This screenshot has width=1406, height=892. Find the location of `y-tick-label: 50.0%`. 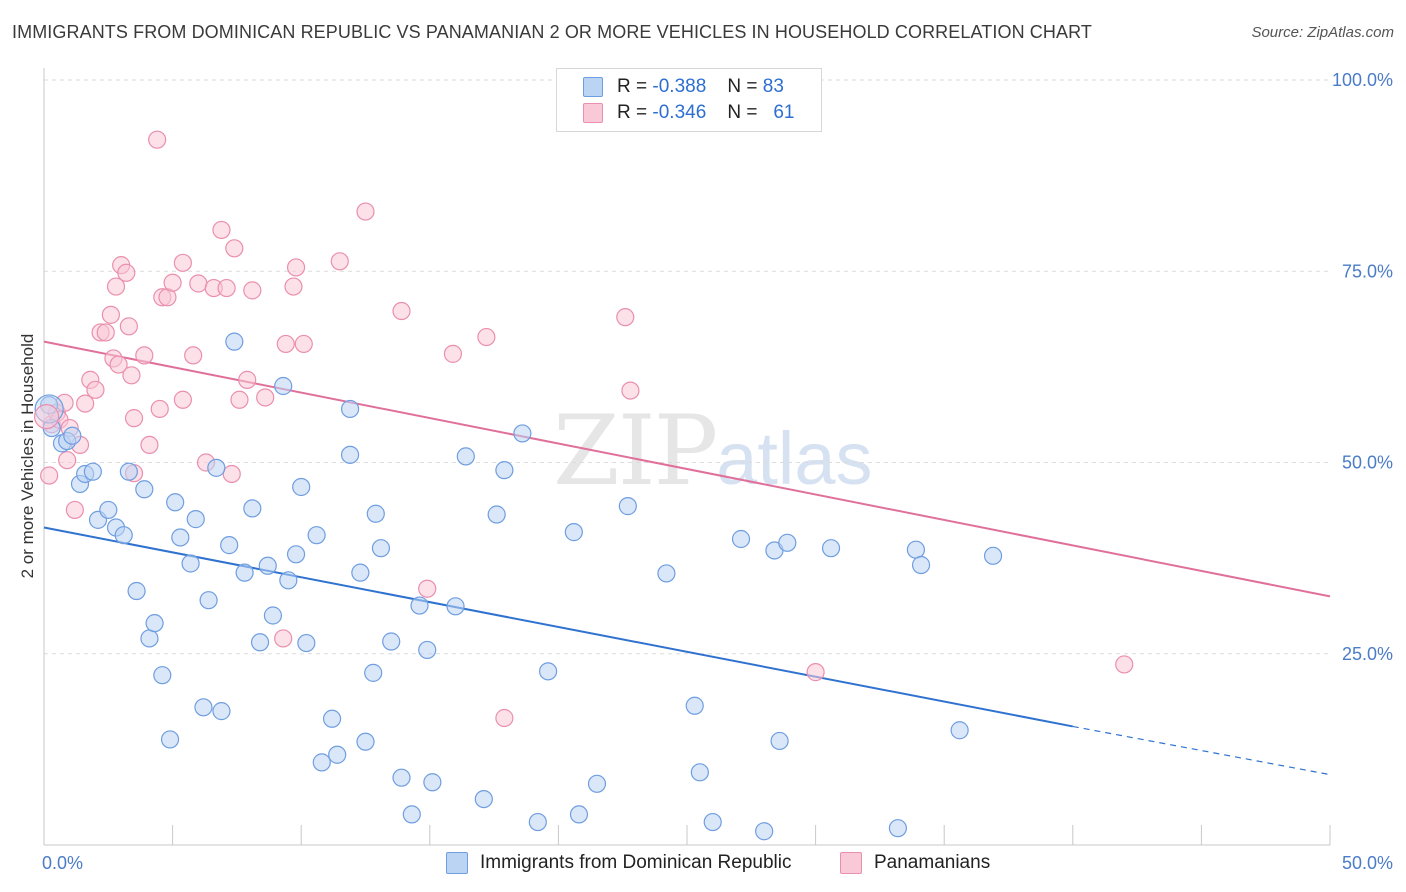

y-tick-label: 50.0% is located at coordinates (1367, 463).